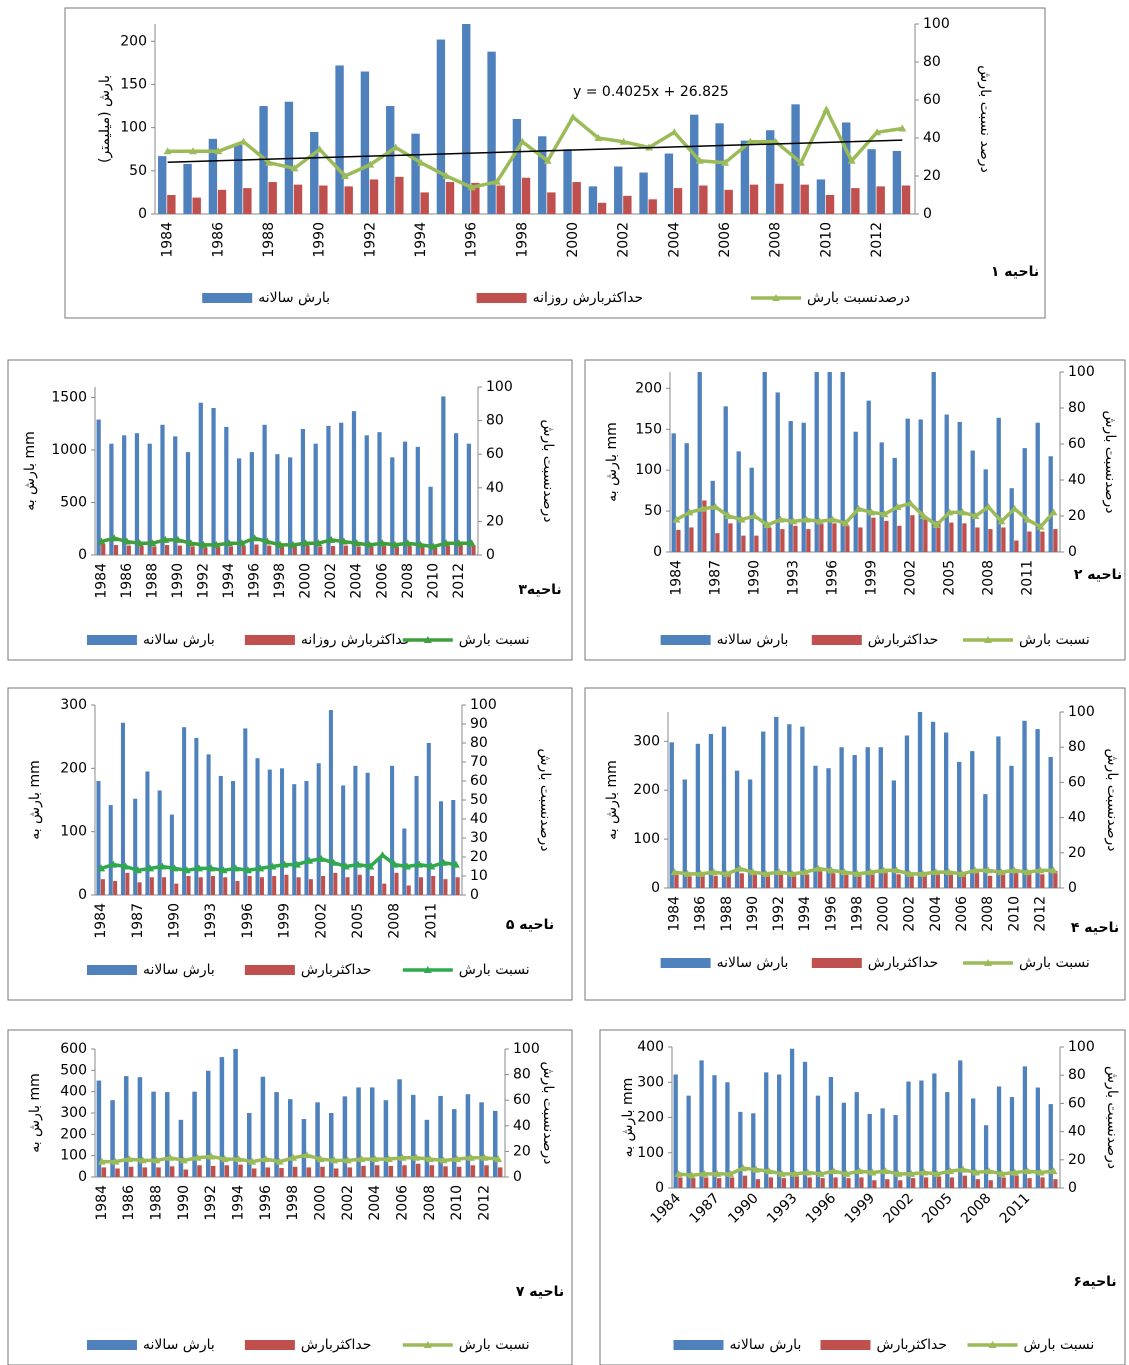 The height and width of the screenshot is (1365, 1129). I want to click on y2-tick-label: 60, so click(932, 100).